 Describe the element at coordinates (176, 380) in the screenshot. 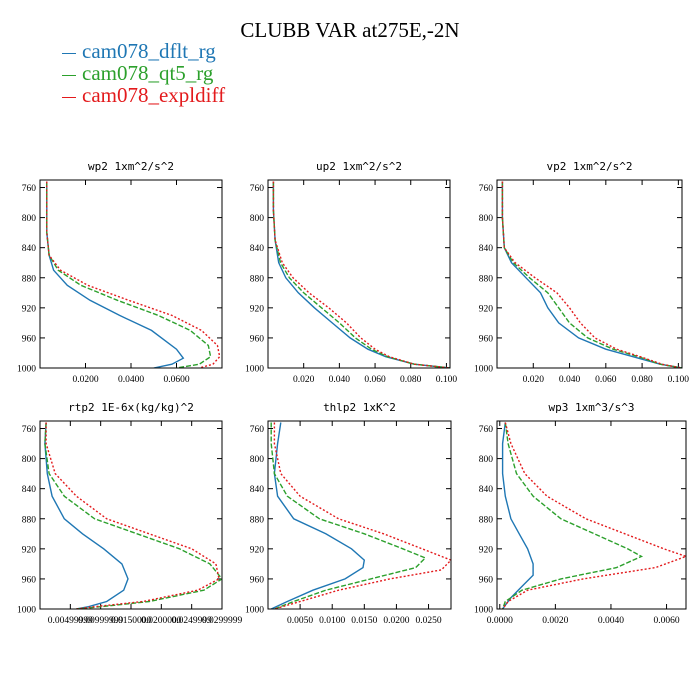

I see `x-tick-label: 0.0600` at that location.